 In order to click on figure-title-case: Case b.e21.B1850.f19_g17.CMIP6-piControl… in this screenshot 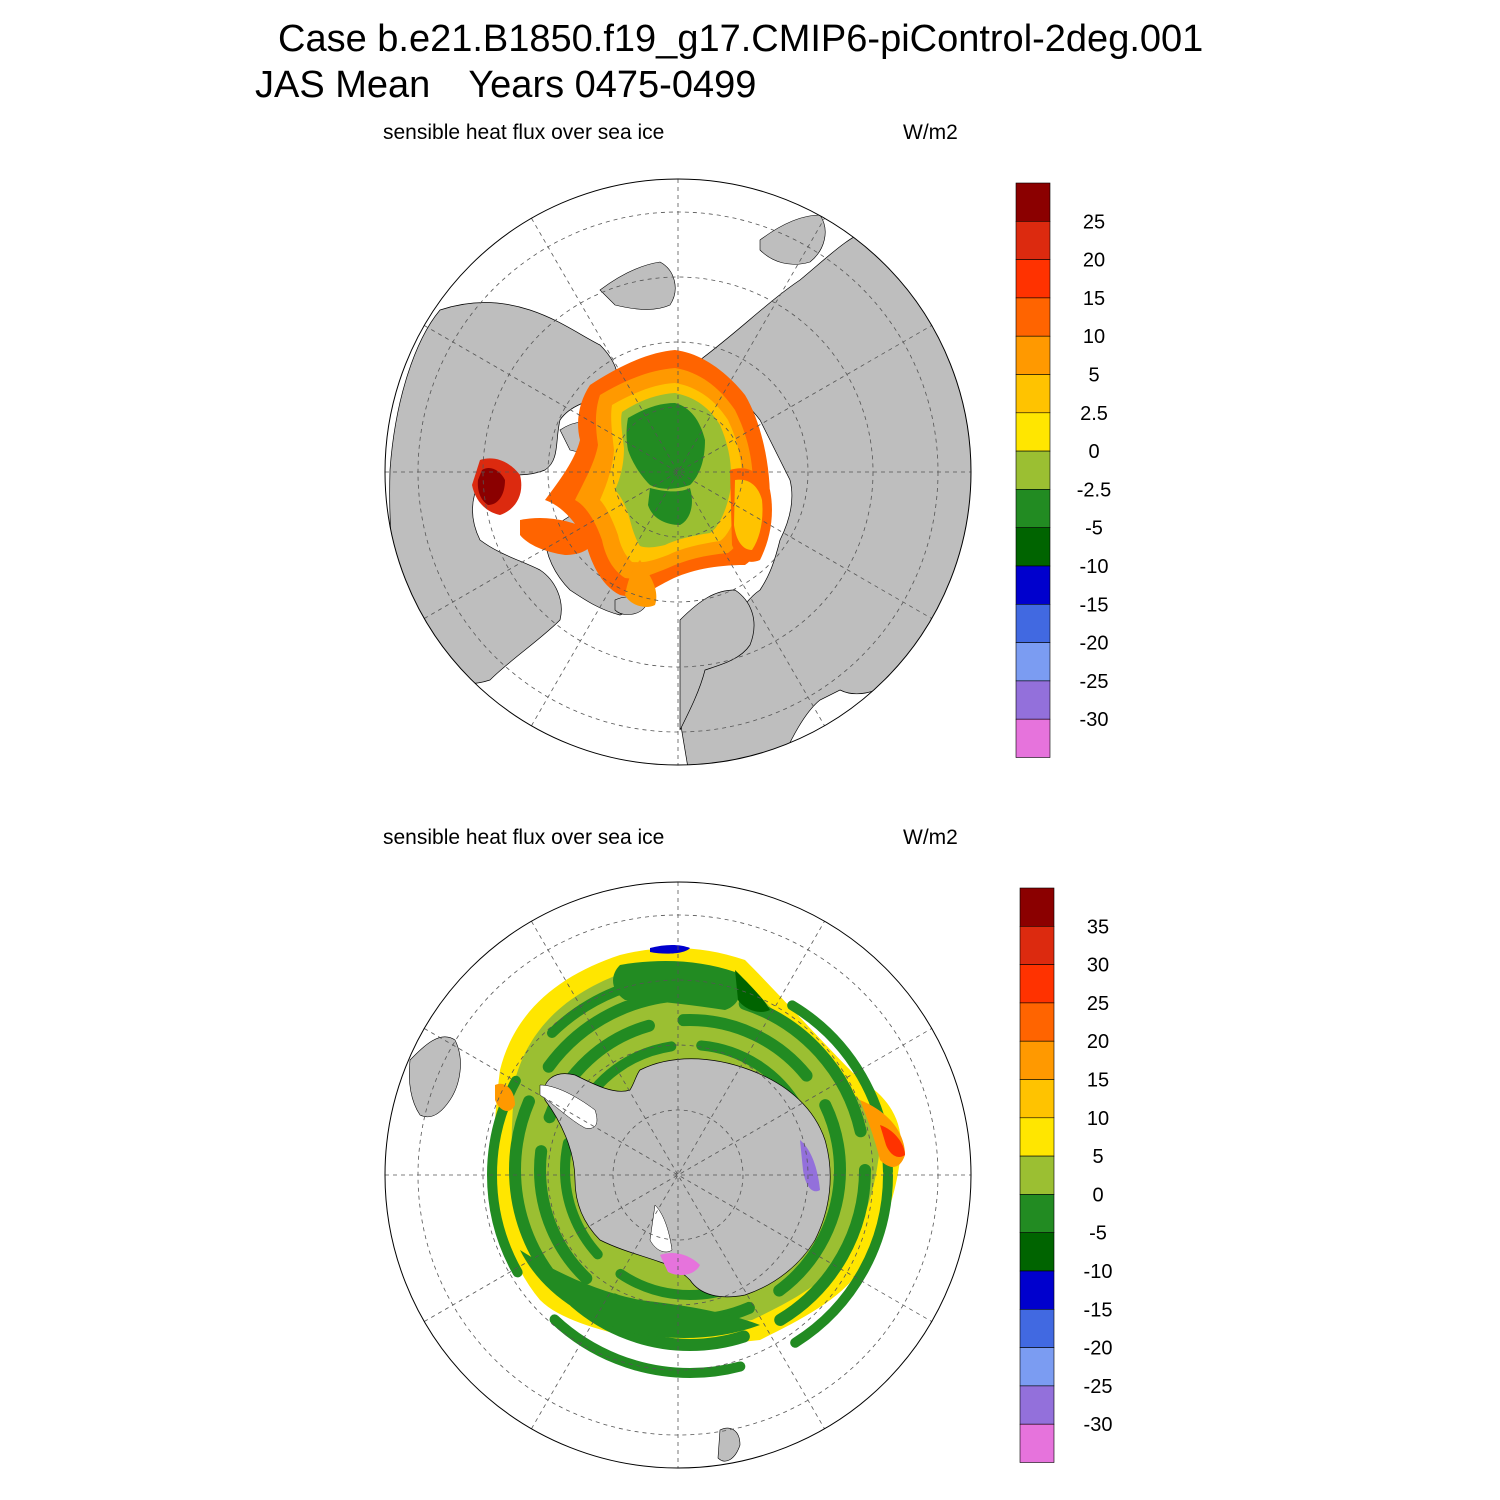, I will do `click(741, 39)`.